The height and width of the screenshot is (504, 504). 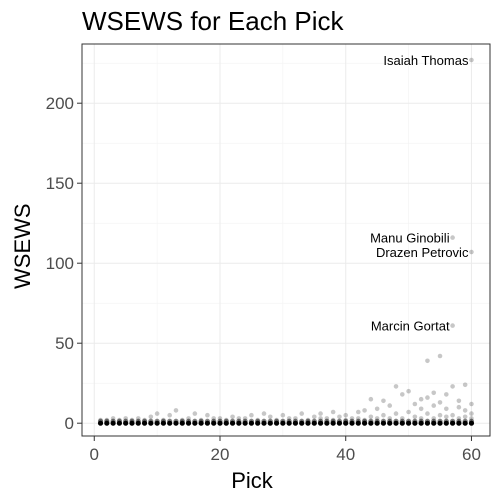 What do you see at coordinates (345, 454) in the screenshot?
I see `x-tick-label: 40` at bounding box center [345, 454].